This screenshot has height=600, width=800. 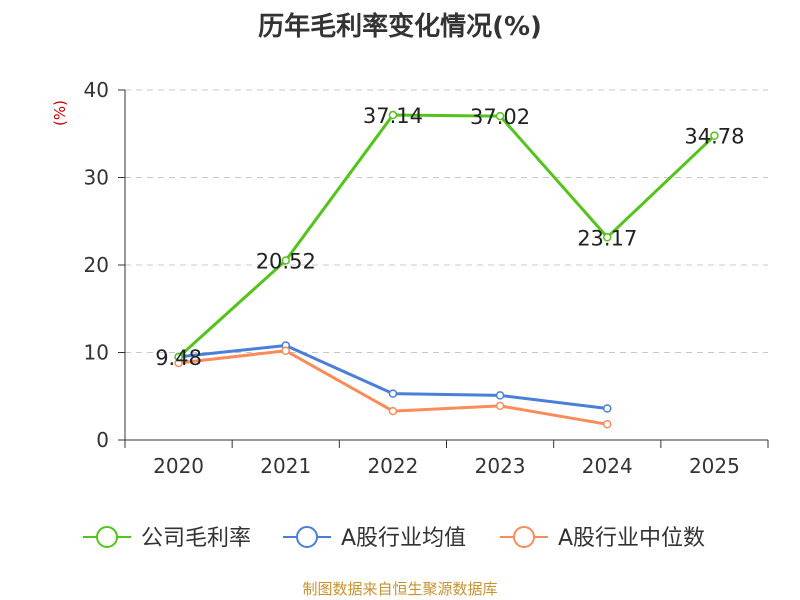 I want to click on data-label: 34.78, so click(x=714, y=137).